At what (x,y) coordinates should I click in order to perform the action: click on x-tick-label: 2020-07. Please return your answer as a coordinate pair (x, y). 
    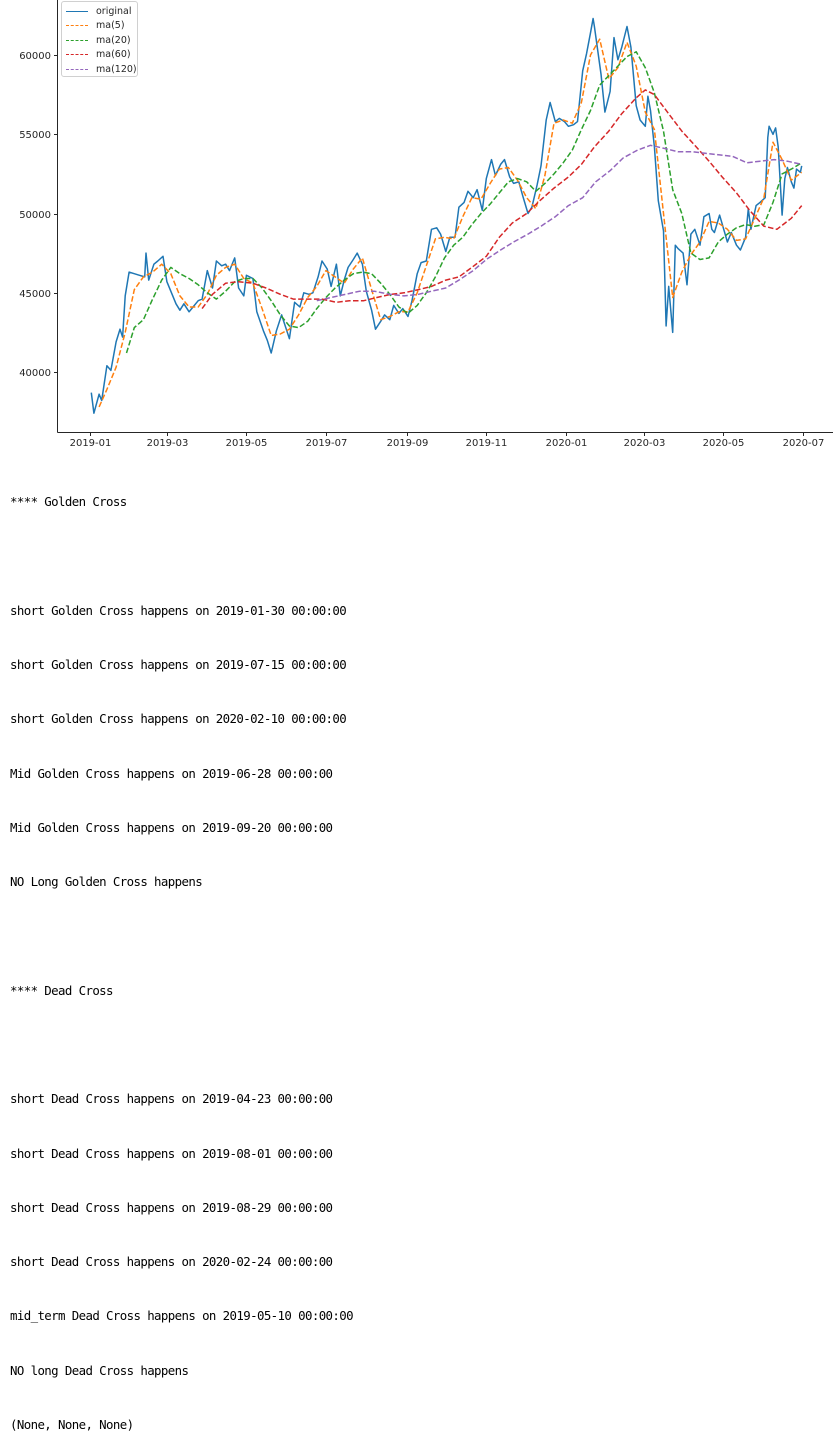
    Looking at the image, I should click on (804, 443).